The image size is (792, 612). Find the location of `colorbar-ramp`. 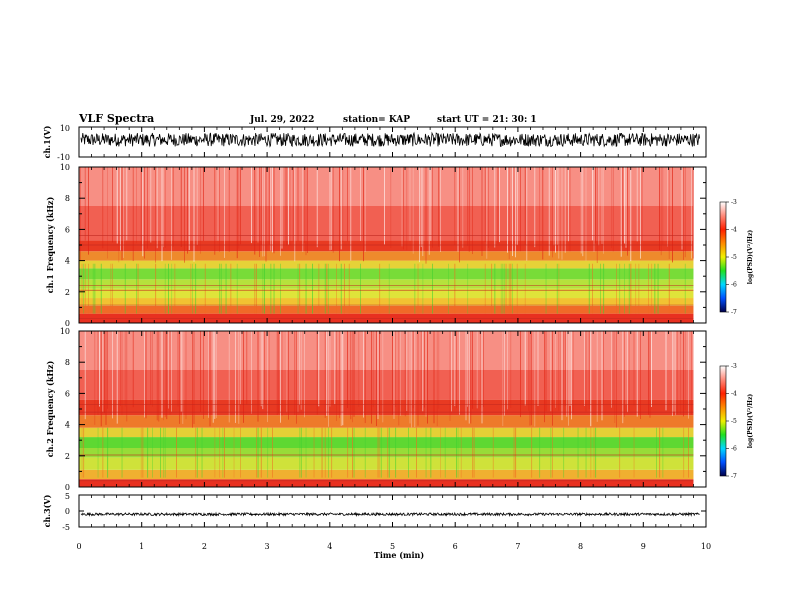

colorbar-ramp is located at coordinates (723, 421).